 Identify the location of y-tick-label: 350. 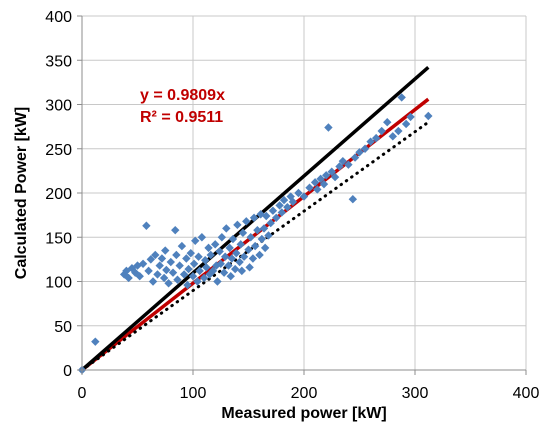
(58, 61).